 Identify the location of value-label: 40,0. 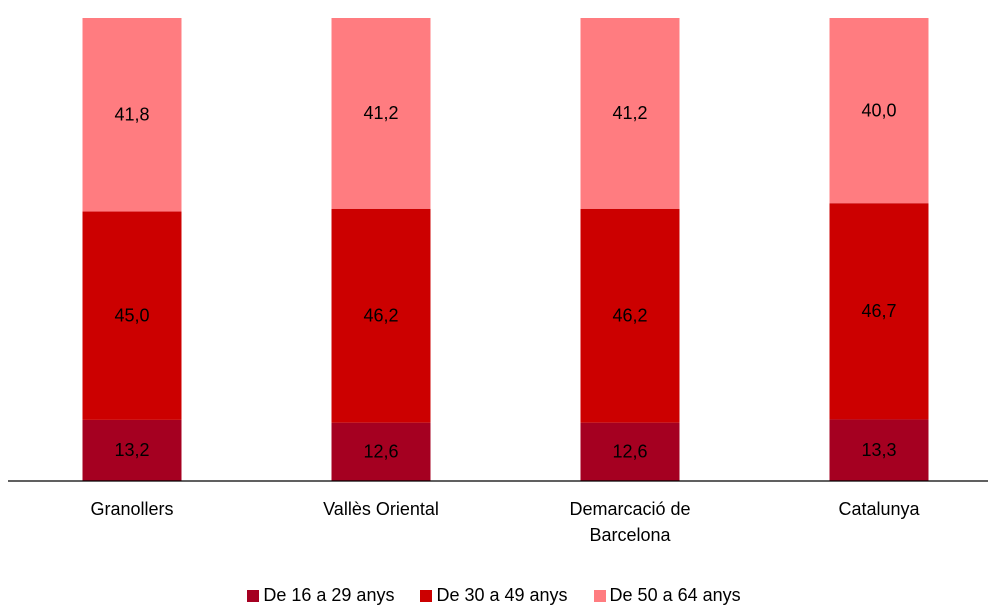
(878, 110).